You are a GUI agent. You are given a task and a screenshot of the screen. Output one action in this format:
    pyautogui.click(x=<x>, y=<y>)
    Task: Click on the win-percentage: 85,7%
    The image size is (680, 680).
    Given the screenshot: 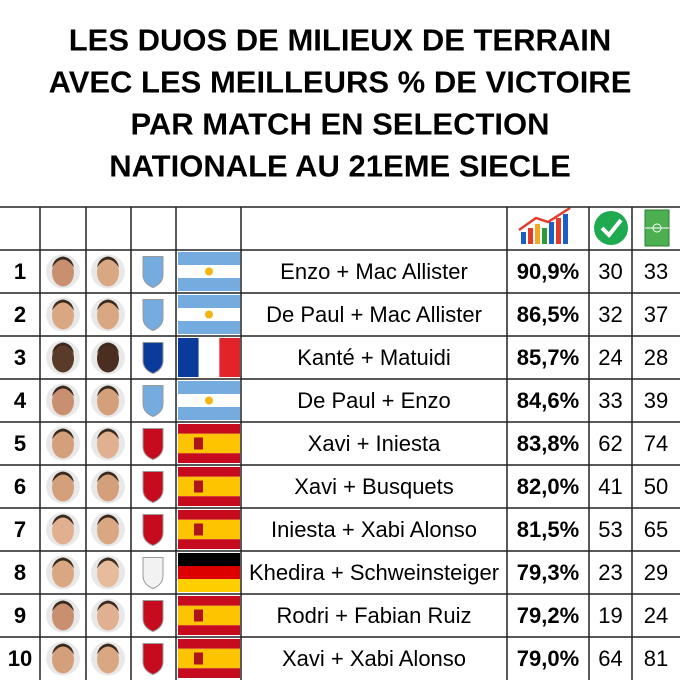 What is the action you would take?
    pyautogui.click(x=548, y=357)
    